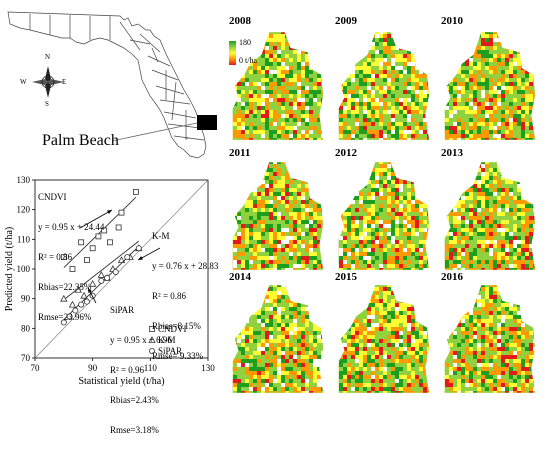 The width and height of the screenshot is (550, 455). What do you see at coordinates (277, 339) in the screenshot?
I see `yield-map-2014` at bounding box center [277, 339].